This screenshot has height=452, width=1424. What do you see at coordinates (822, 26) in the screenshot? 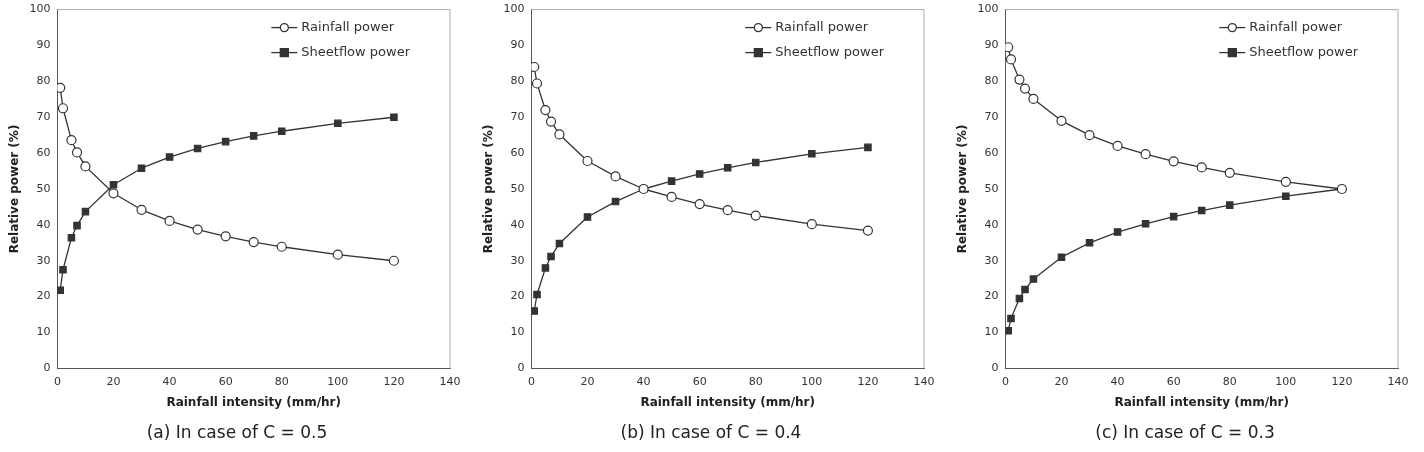
I see `legend-label: Rainfall power` at bounding box center [822, 26].